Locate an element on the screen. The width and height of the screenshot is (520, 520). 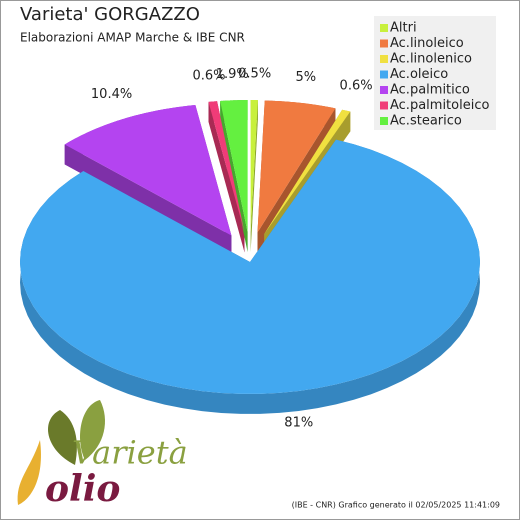
legend-label: Ac.linolenico is located at coordinates (431, 59).